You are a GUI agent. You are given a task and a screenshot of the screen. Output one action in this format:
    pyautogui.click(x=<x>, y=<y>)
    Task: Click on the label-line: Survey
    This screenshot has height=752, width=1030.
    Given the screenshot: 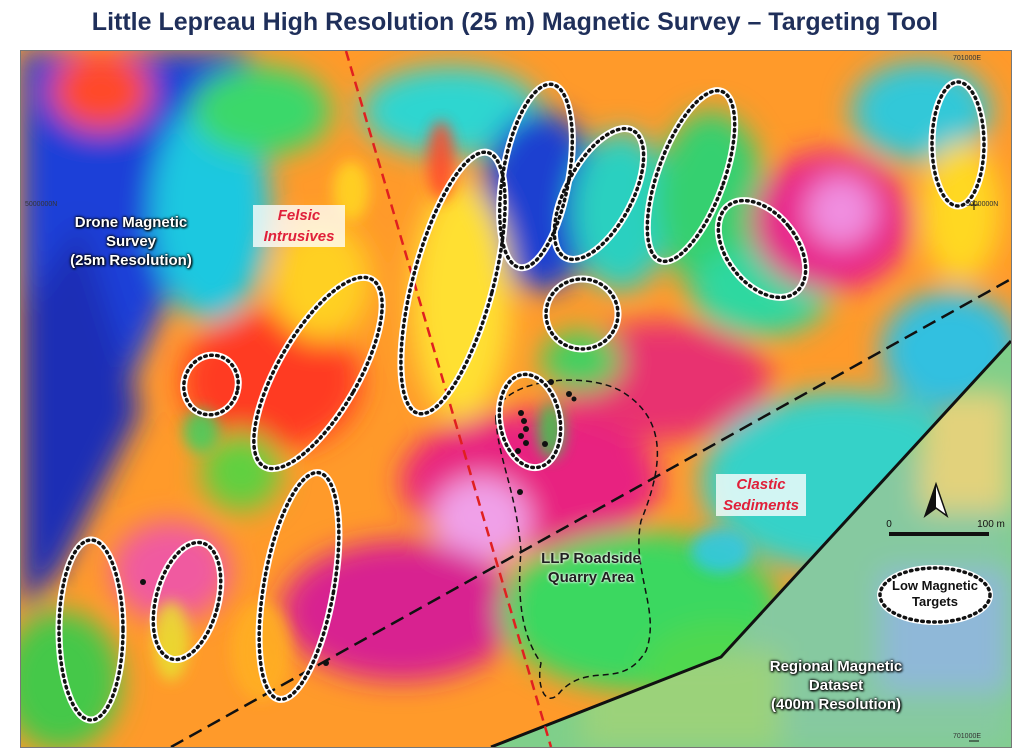 What is the action you would take?
    pyautogui.click(x=131, y=241)
    